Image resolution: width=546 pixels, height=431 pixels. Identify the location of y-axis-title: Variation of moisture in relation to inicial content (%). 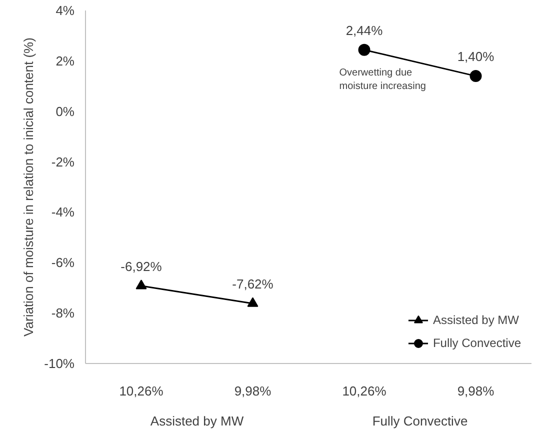
(28, 187).